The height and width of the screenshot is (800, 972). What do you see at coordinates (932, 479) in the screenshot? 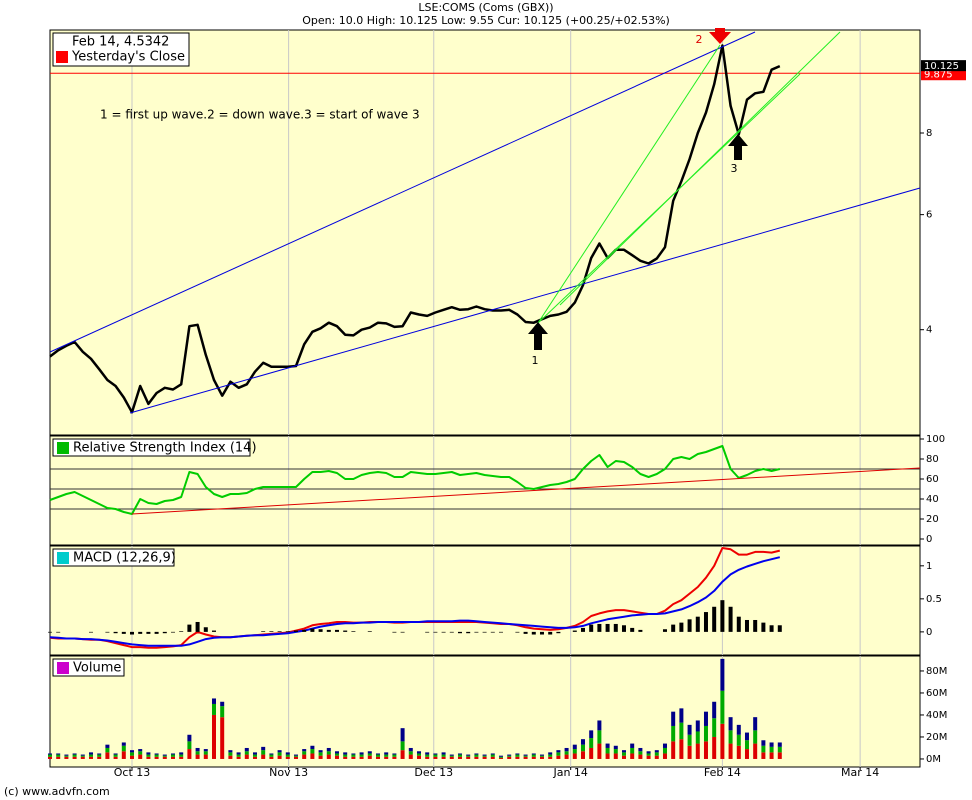
I see `y-tick-label: 60` at bounding box center [932, 479].